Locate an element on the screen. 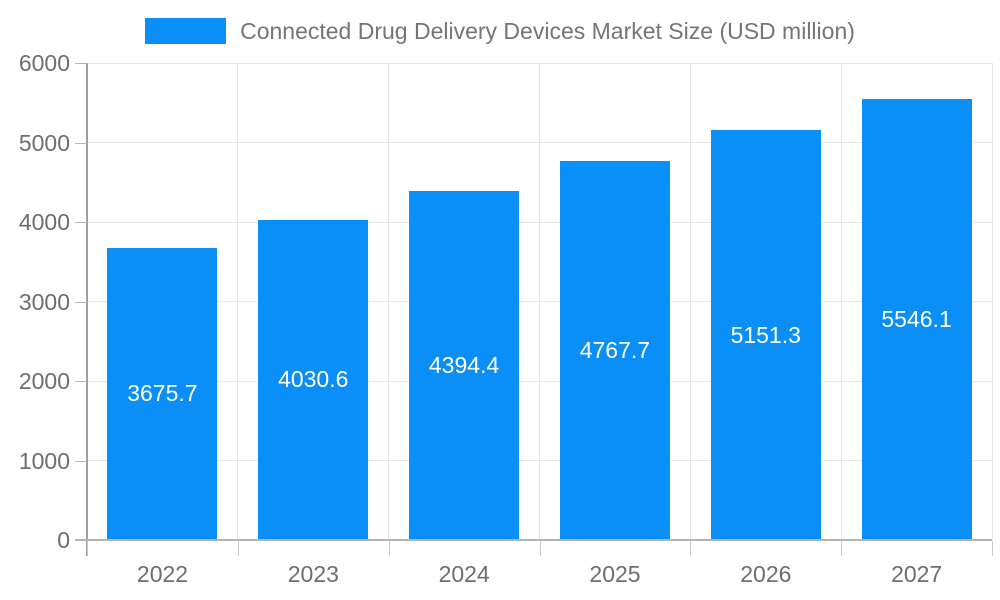 This screenshot has height=600, width=1000. bar-value-label: 4394.4 is located at coordinates (464, 364).